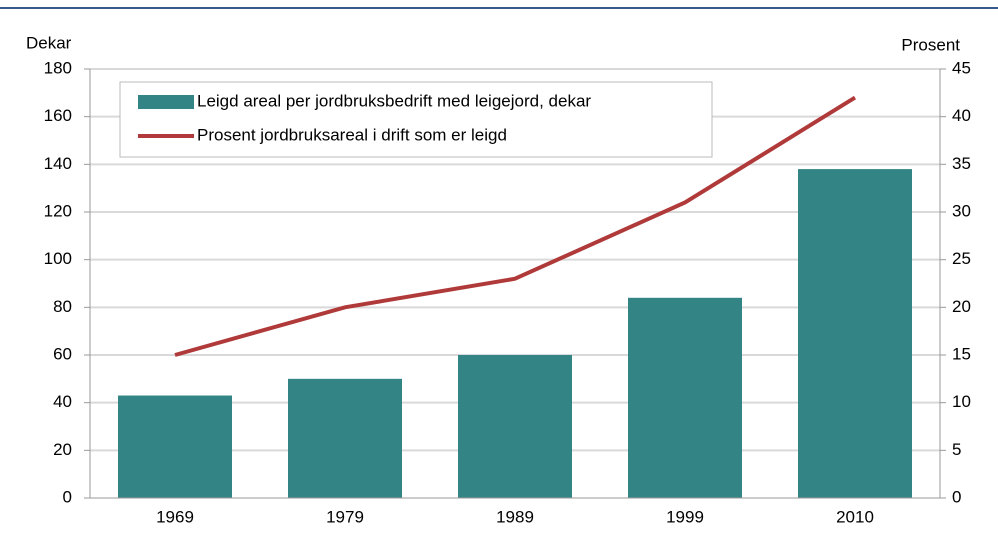  What do you see at coordinates (49, 42) in the screenshot?
I see `y-axis-label: Dekar` at bounding box center [49, 42].